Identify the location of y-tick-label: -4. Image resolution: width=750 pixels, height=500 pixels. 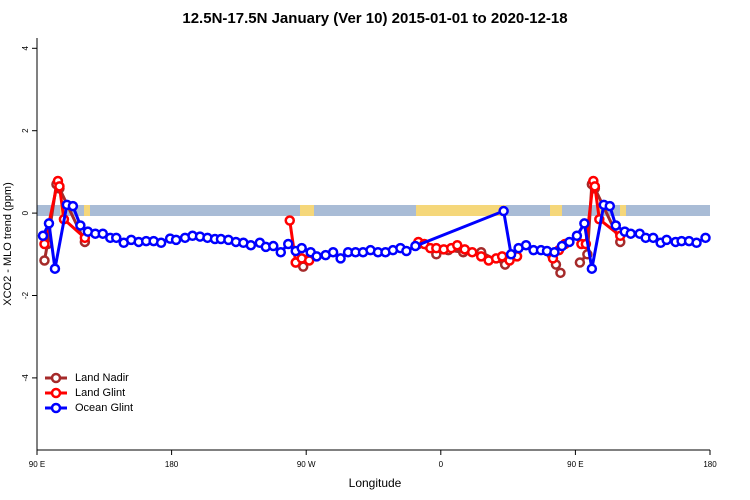
(25, 378).